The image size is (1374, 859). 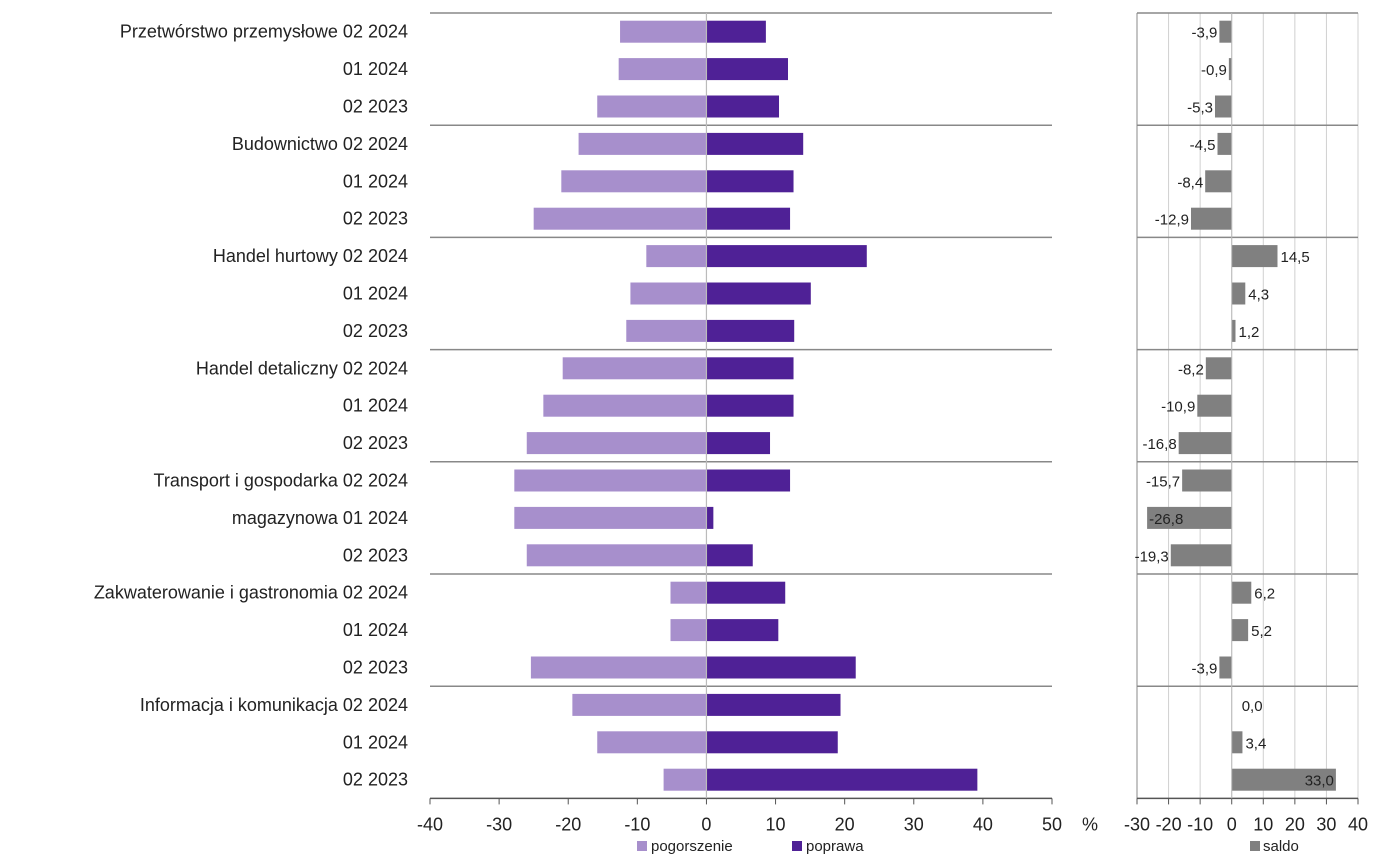 I want to click on saldo-data-label: 1,2, so click(x=1249, y=332).